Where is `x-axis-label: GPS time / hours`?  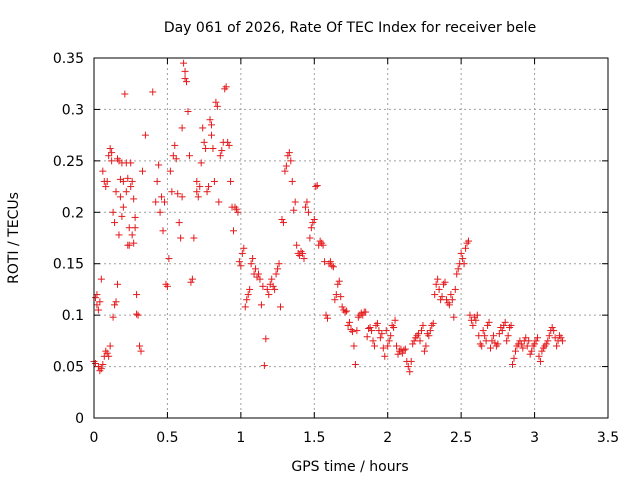 x-axis-label: GPS time / hours is located at coordinates (349, 467).